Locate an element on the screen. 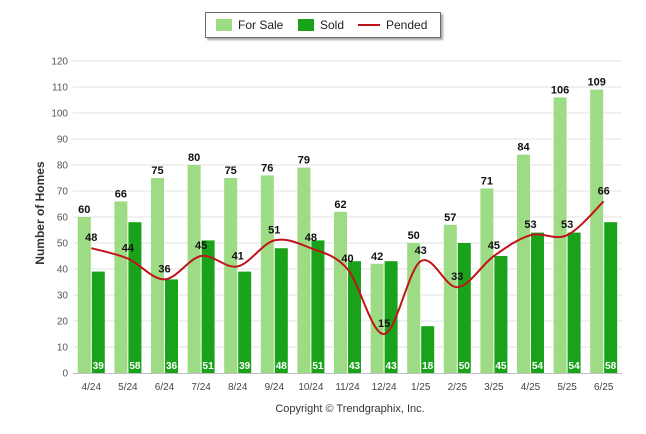 Image resolution: width=646 pixels, height=434 pixels. x-tick-label: 8/24 is located at coordinates (238, 387).